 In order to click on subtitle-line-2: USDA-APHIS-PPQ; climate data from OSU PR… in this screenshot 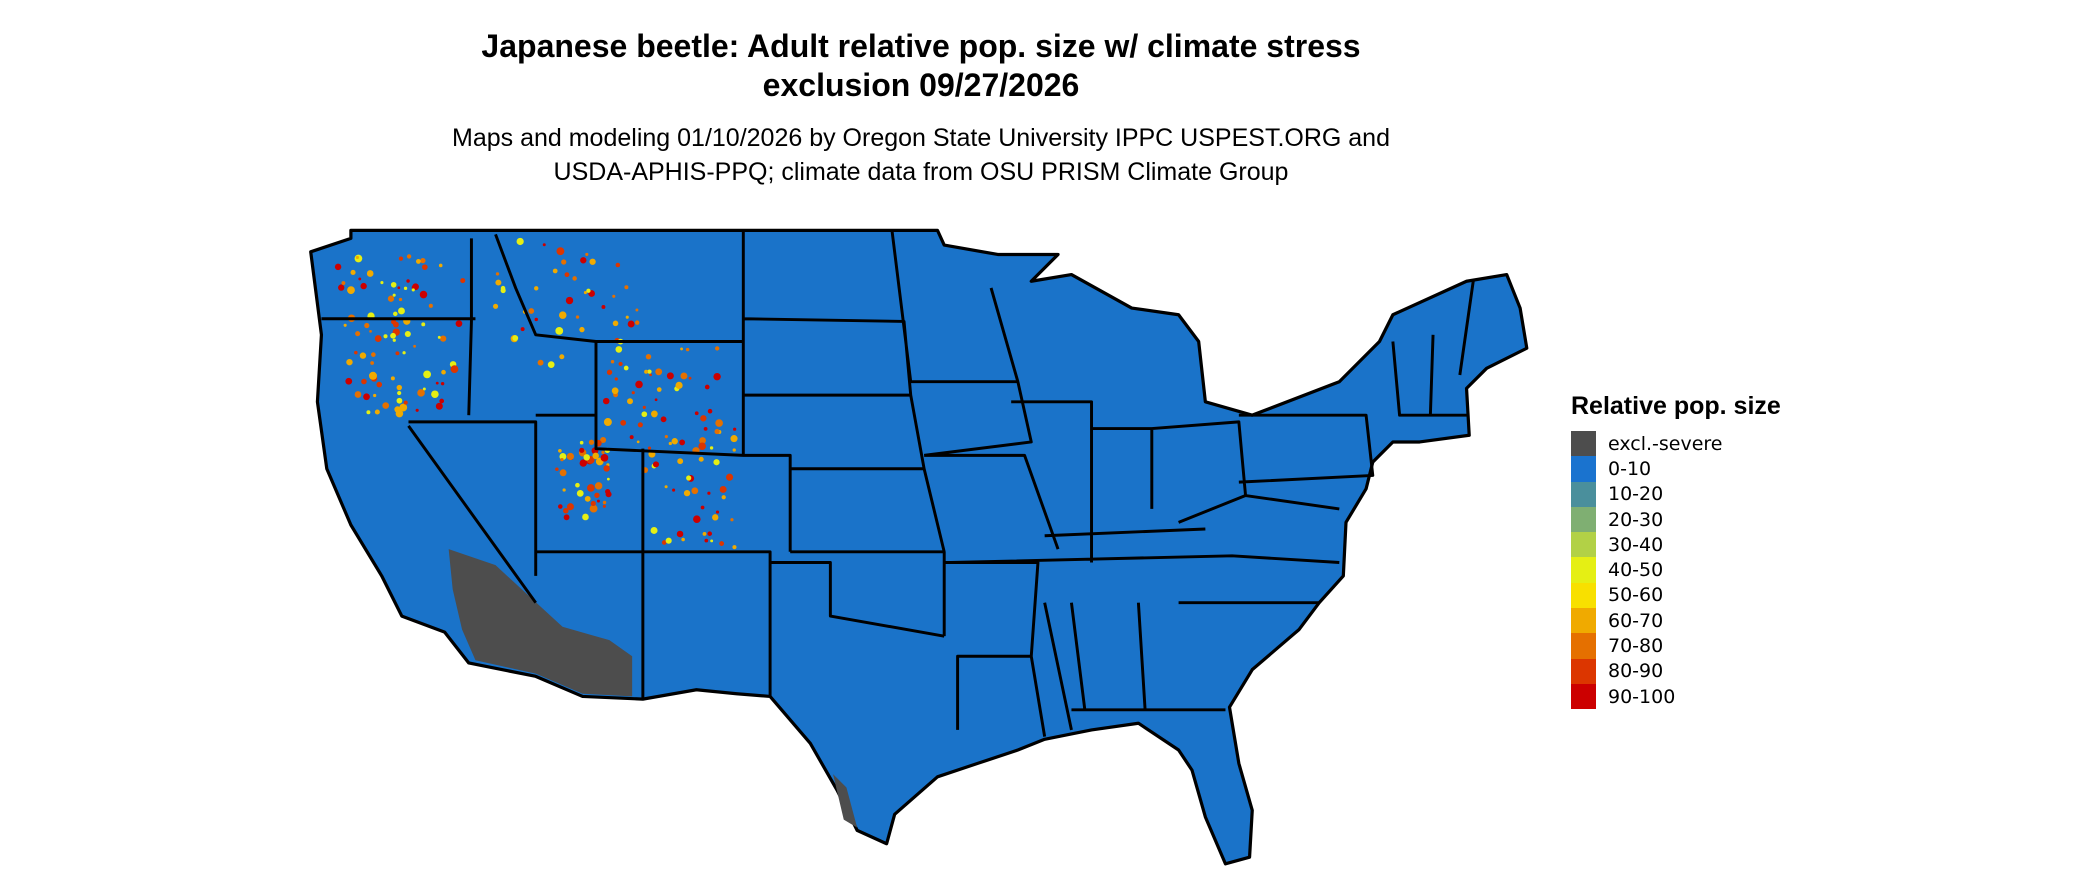, I will do `click(921, 172)`.